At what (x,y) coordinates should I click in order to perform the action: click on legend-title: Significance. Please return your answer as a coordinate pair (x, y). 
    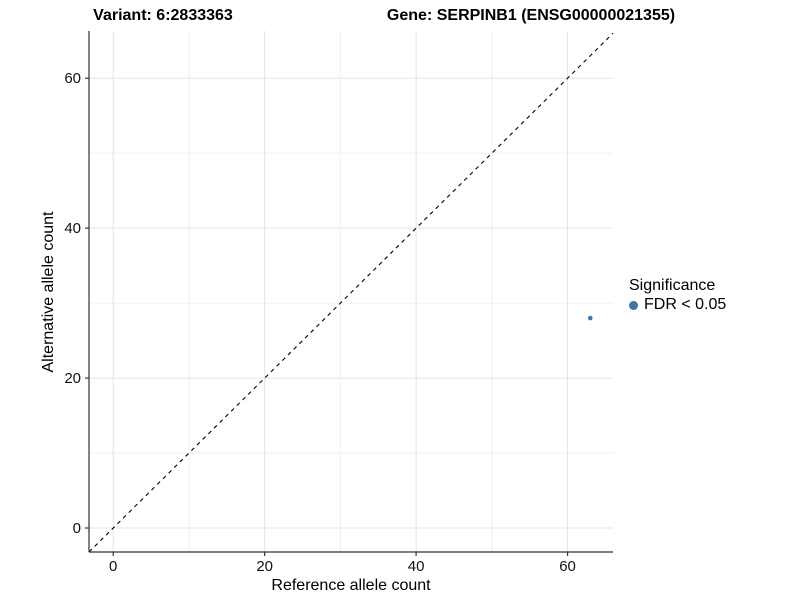
    Looking at the image, I should click on (672, 285).